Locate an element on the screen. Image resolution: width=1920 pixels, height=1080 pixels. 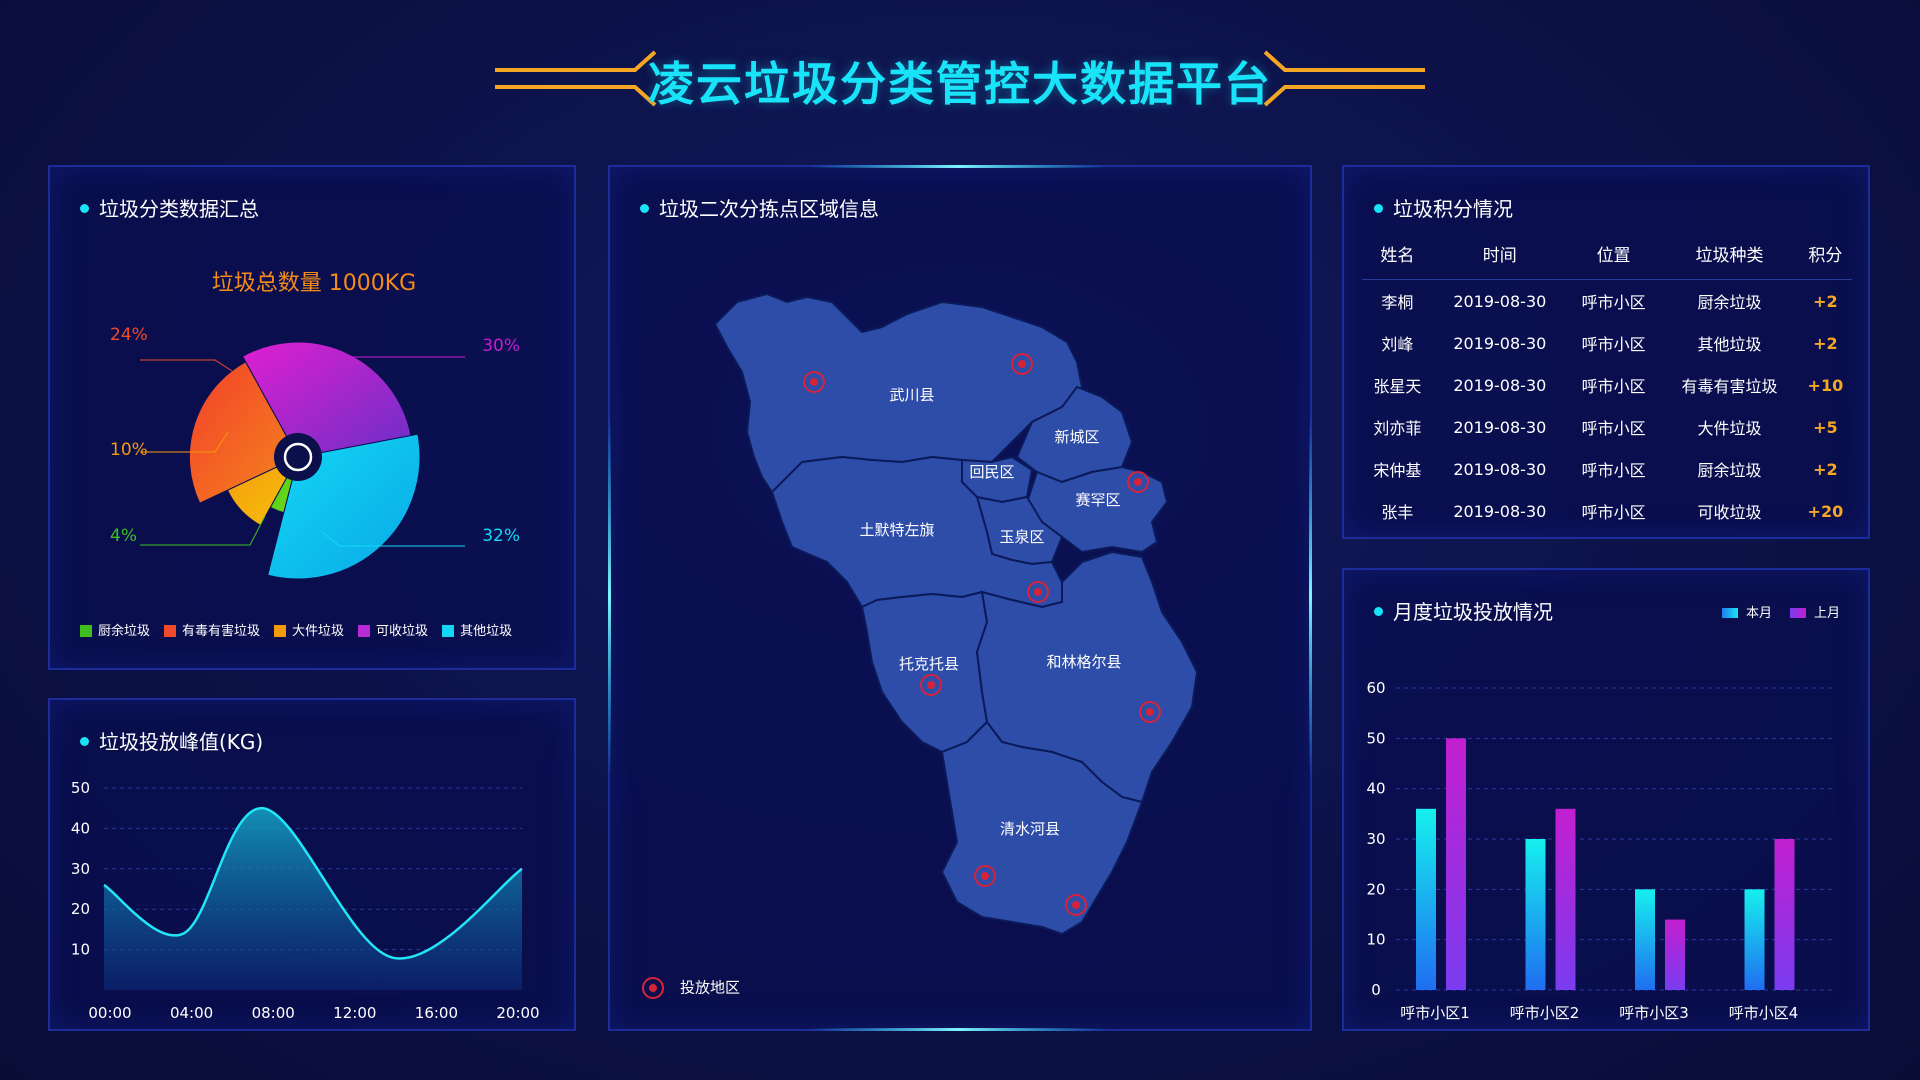
legend-item-last-month: 上月 is located at coordinates (1814, 611).